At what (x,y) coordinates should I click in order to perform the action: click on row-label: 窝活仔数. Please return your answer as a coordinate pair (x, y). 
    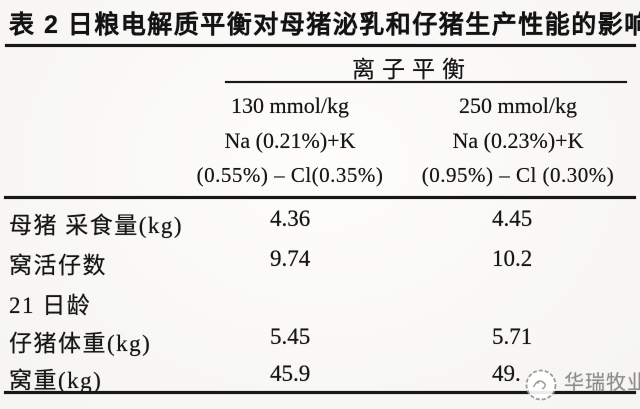
    Looking at the image, I should click on (58, 265).